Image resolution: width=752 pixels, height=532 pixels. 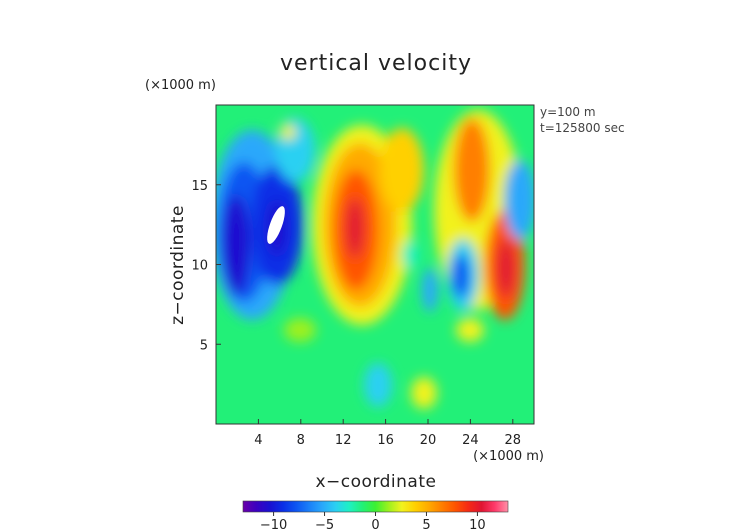 I want to click on x-unit-label: (×1000 m), so click(x=508, y=456).